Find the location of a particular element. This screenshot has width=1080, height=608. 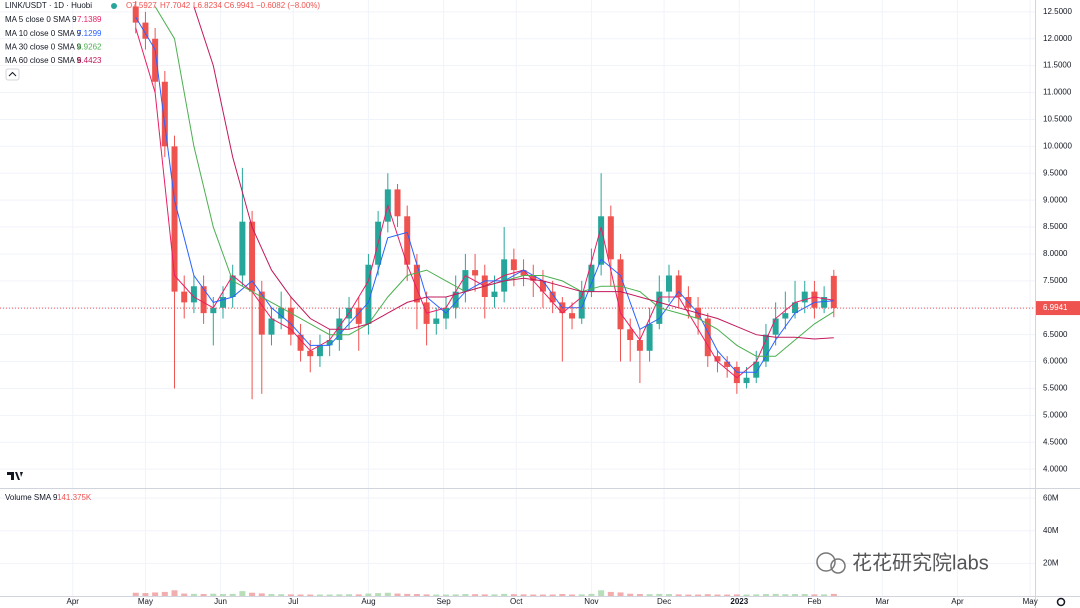

y-tick-label: 4.0000 is located at coordinates (1055, 468).